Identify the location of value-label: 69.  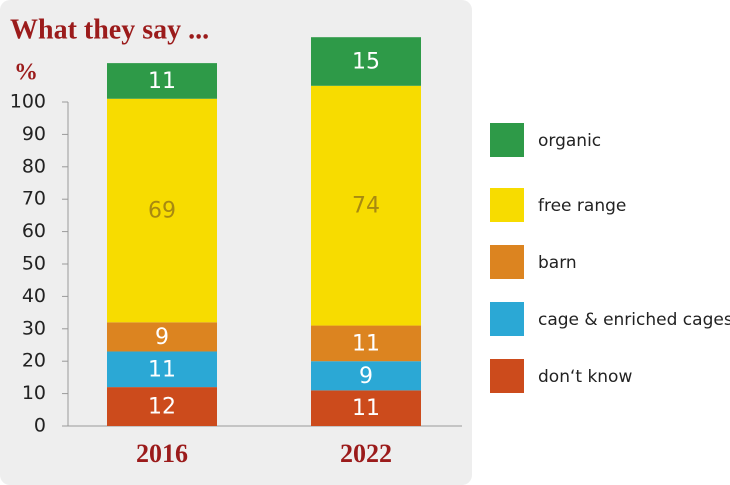
(162, 211).